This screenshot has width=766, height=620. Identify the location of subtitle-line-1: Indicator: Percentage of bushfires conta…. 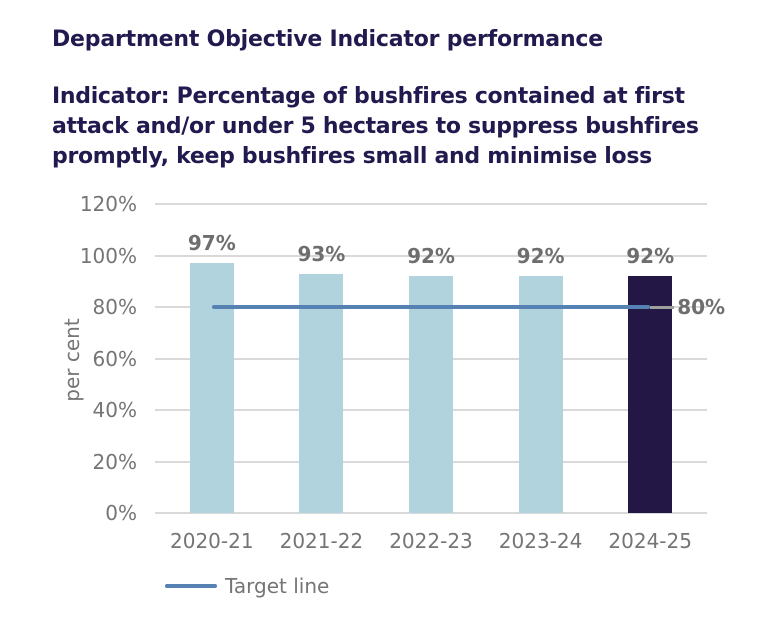
(368, 96).